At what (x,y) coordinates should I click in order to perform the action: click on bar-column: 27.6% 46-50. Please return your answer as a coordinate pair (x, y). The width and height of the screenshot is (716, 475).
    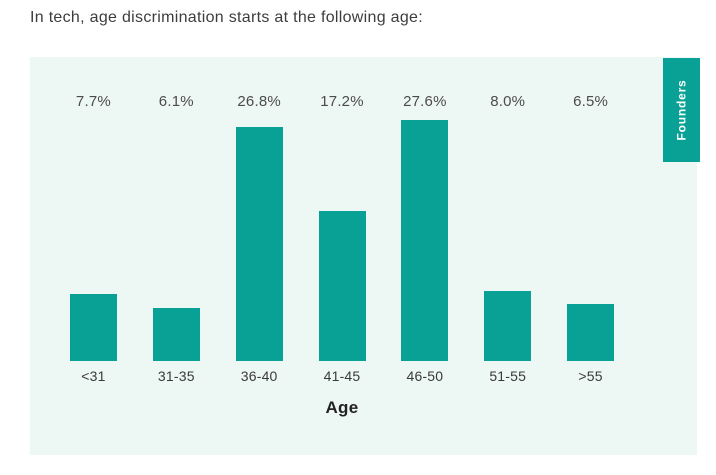
    Looking at the image, I should click on (424, 241).